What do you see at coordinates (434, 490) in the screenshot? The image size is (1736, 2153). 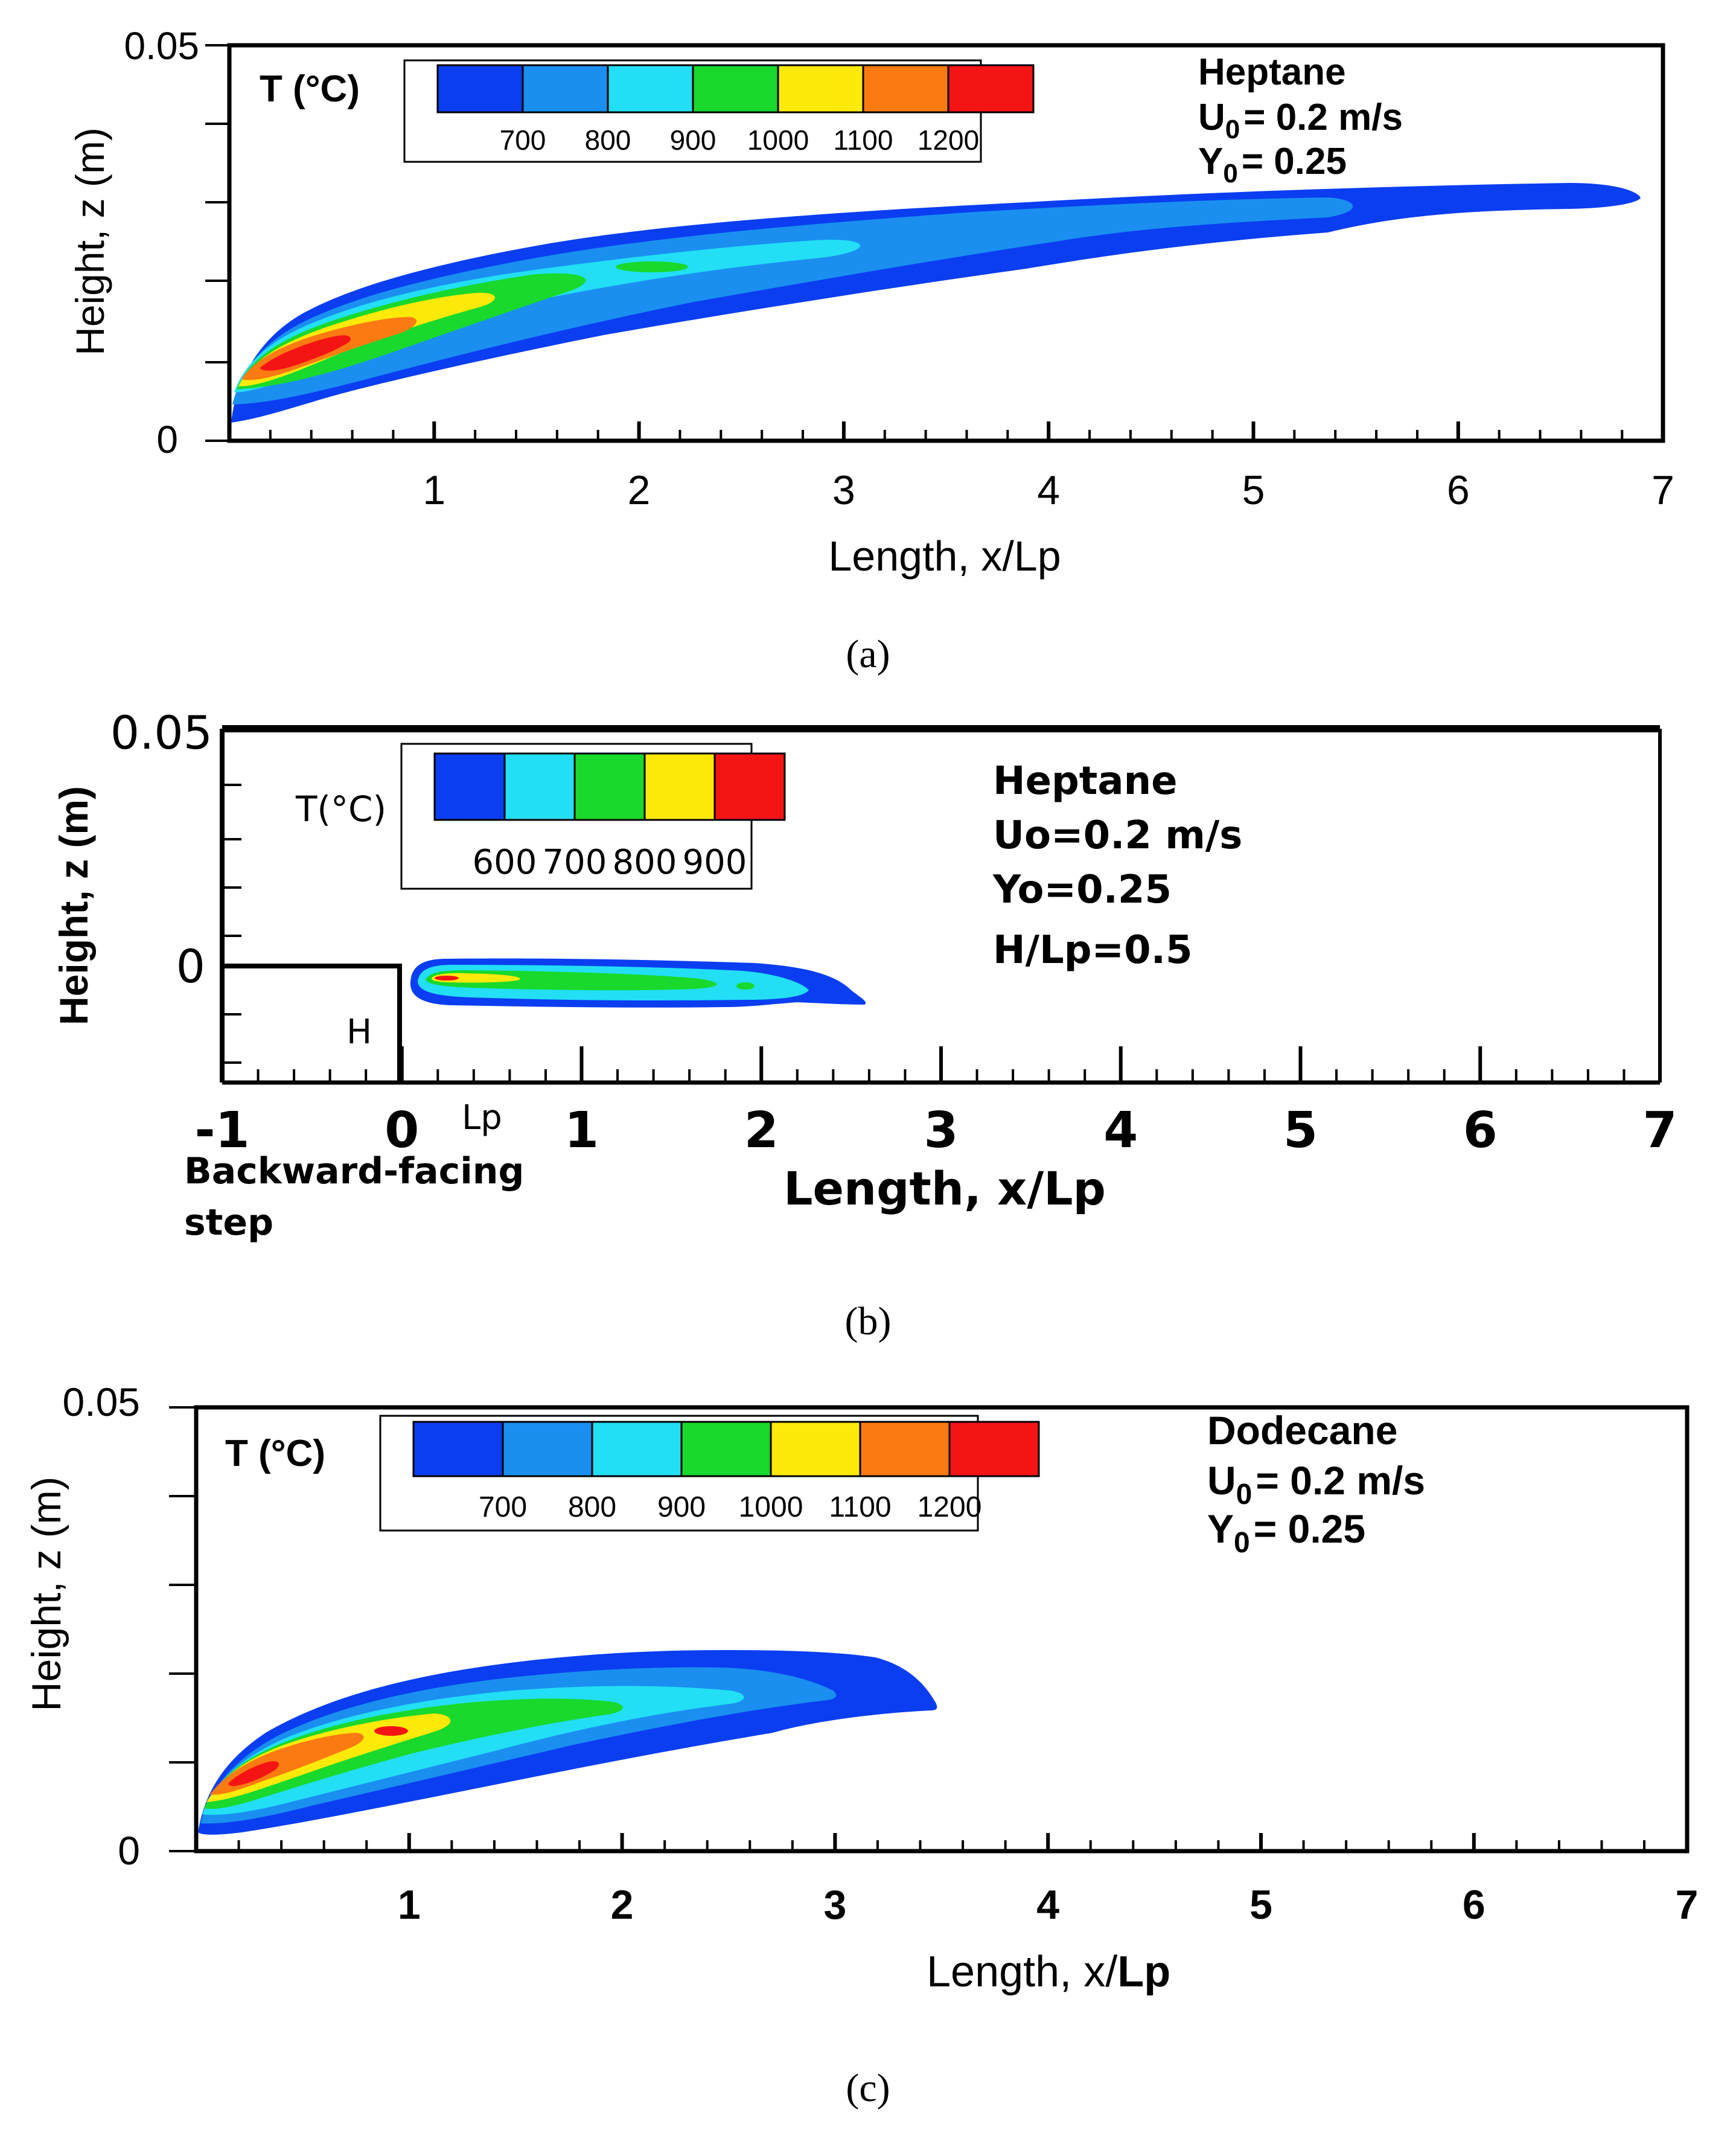 I see `x-tick-label-a-1: 1` at bounding box center [434, 490].